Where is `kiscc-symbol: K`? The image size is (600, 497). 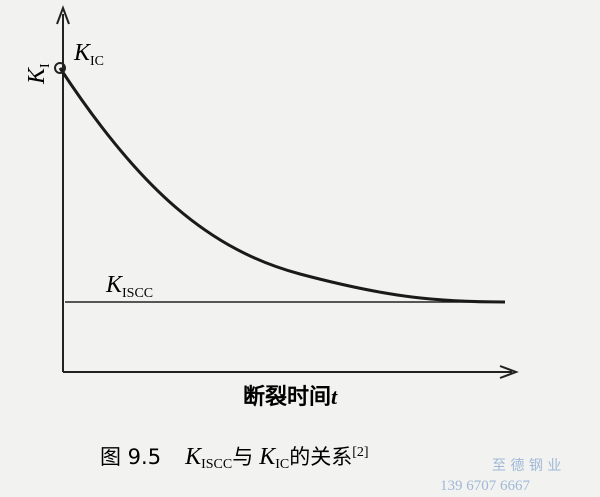
kiscc-symbol: K is located at coordinates (114, 285).